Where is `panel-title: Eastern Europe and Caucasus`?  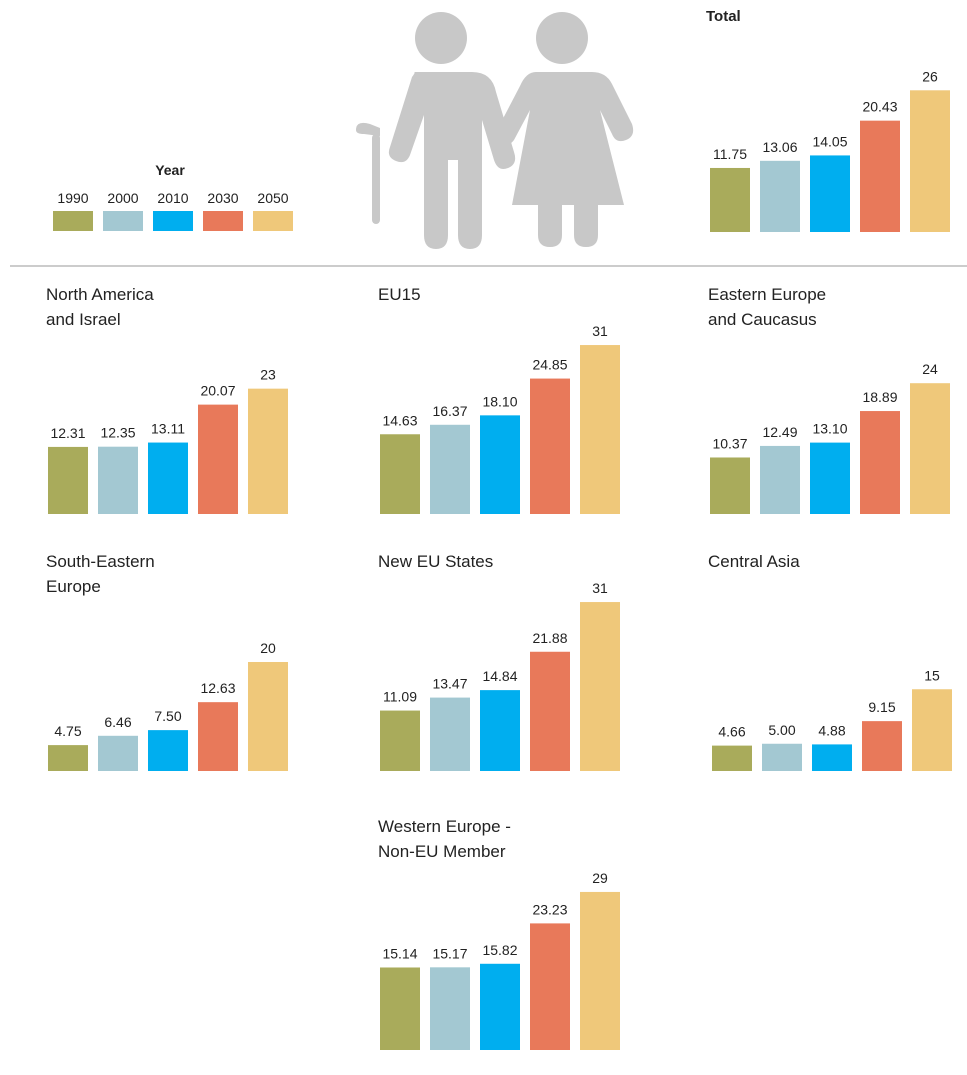
panel-title: Eastern Europe and Caucasus is located at coordinates (767, 307).